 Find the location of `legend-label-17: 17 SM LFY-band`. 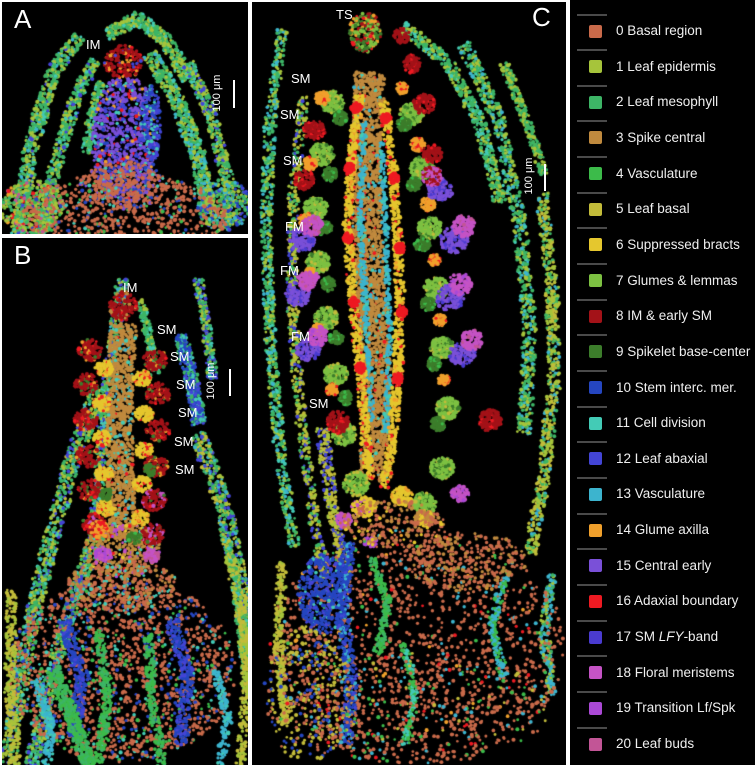

legend-label-17: 17 SM LFY-band is located at coordinates (667, 637).